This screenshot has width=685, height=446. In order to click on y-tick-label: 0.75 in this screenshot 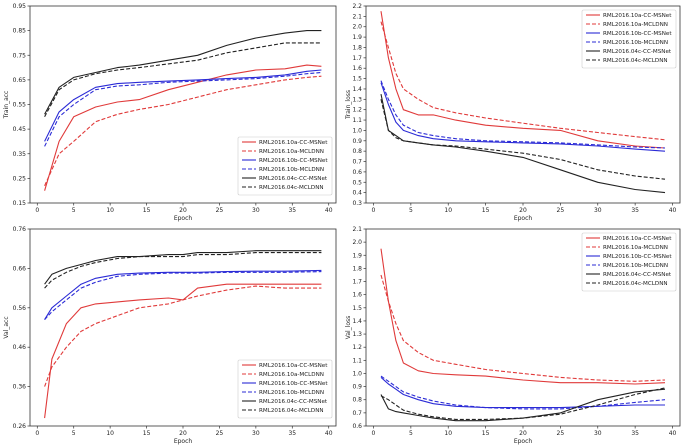, I will do `click(20, 55)`.